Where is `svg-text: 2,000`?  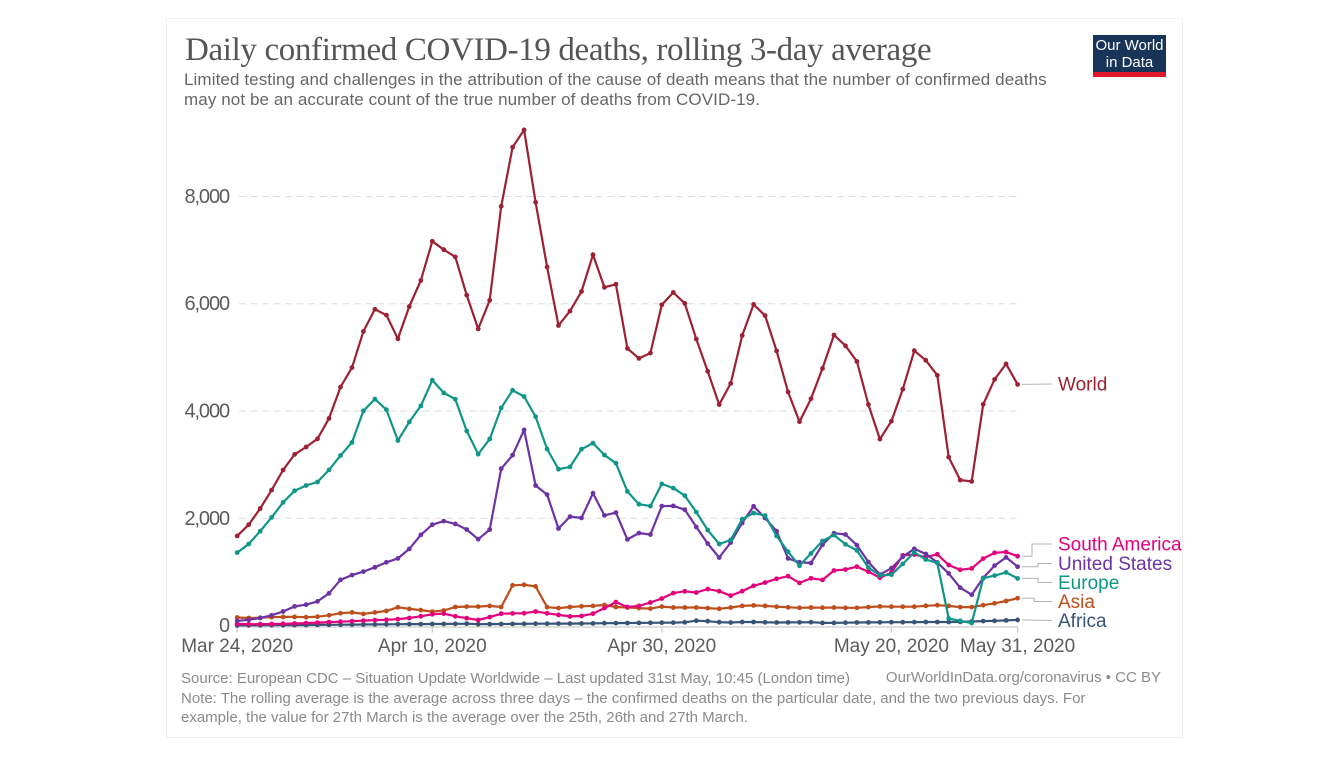 svg-text: 2,000 is located at coordinates (207, 519).